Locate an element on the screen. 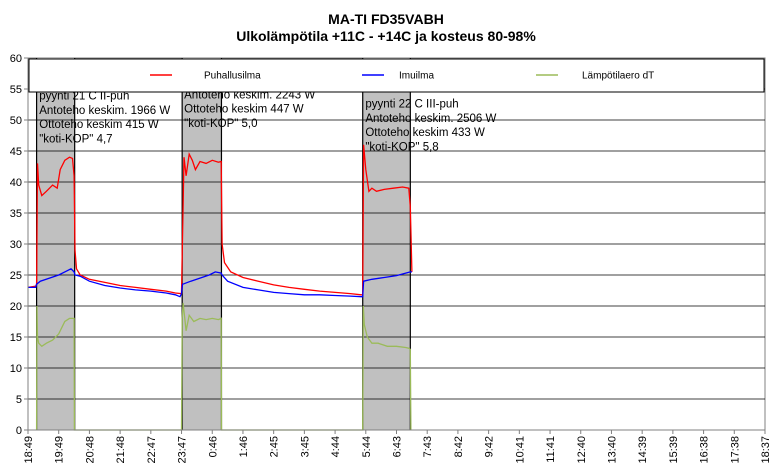 The image size is (772, 472). x-tick-label-8: 2:45 is located at coordinates (275, 446).